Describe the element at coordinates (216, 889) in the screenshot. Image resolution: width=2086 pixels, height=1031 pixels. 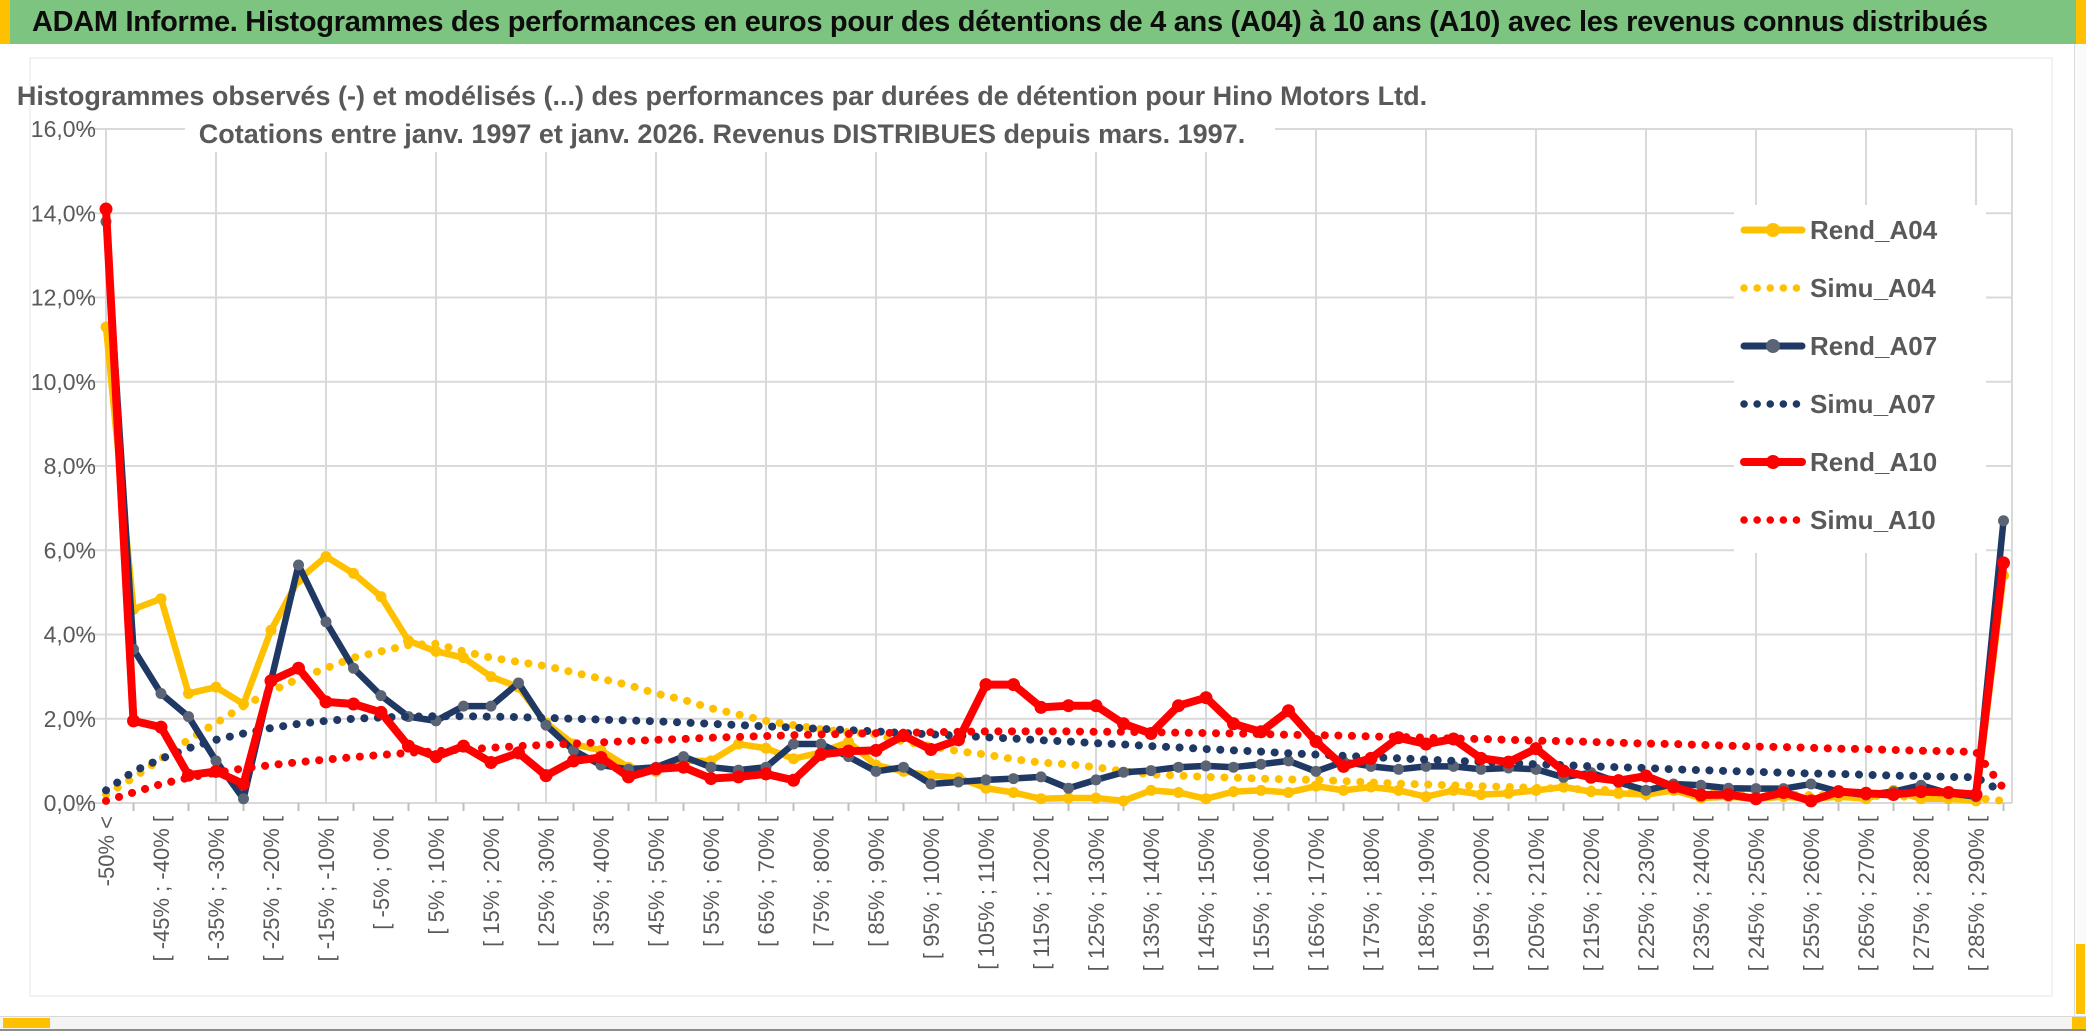
I see `x-axis-label: [ -35% ; -30% [` at that location.